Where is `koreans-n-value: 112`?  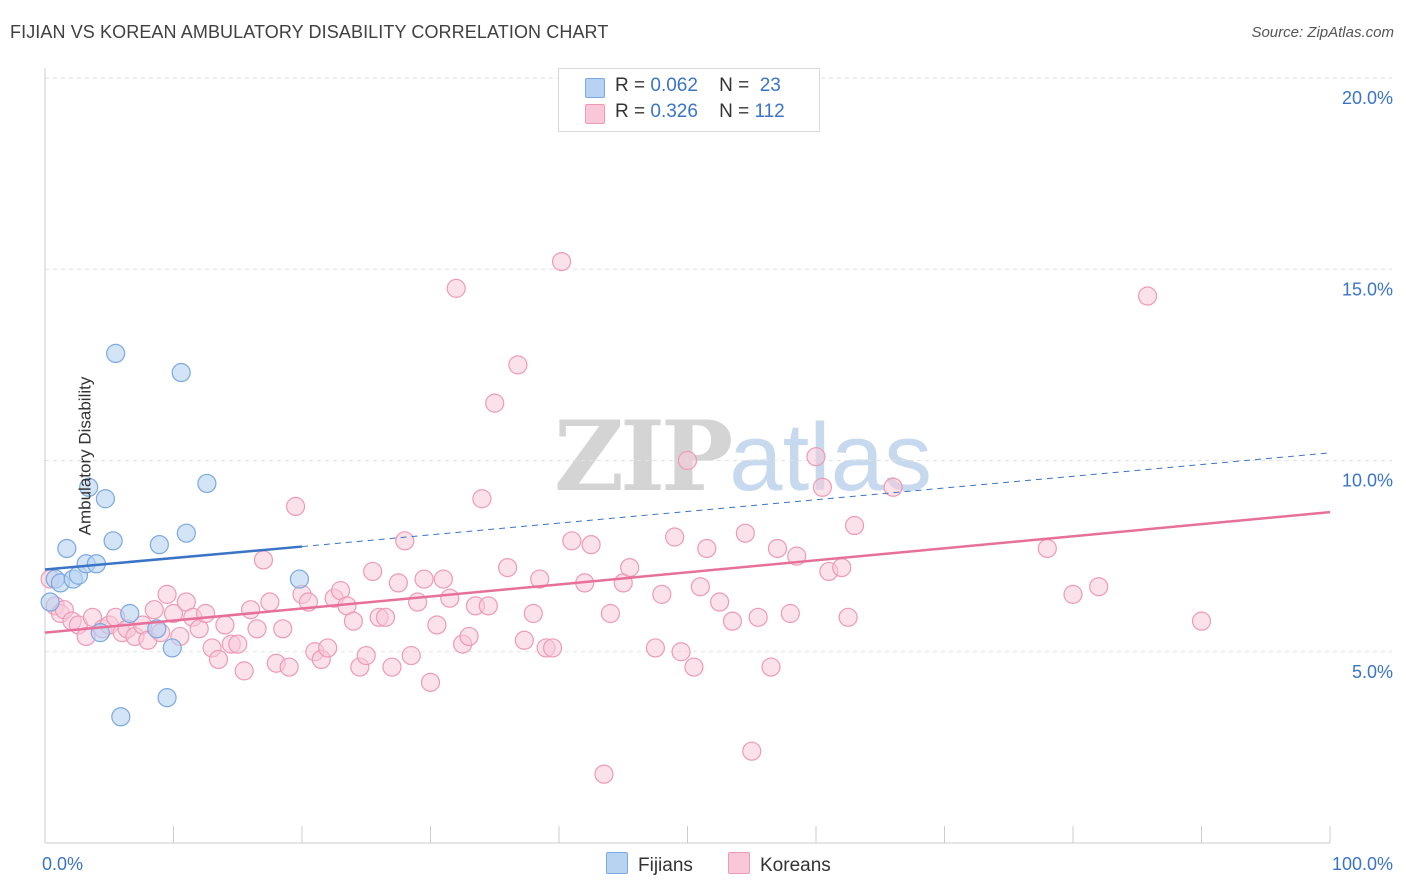 koreans-n-value: 112 is located at coordinates (769, 111).